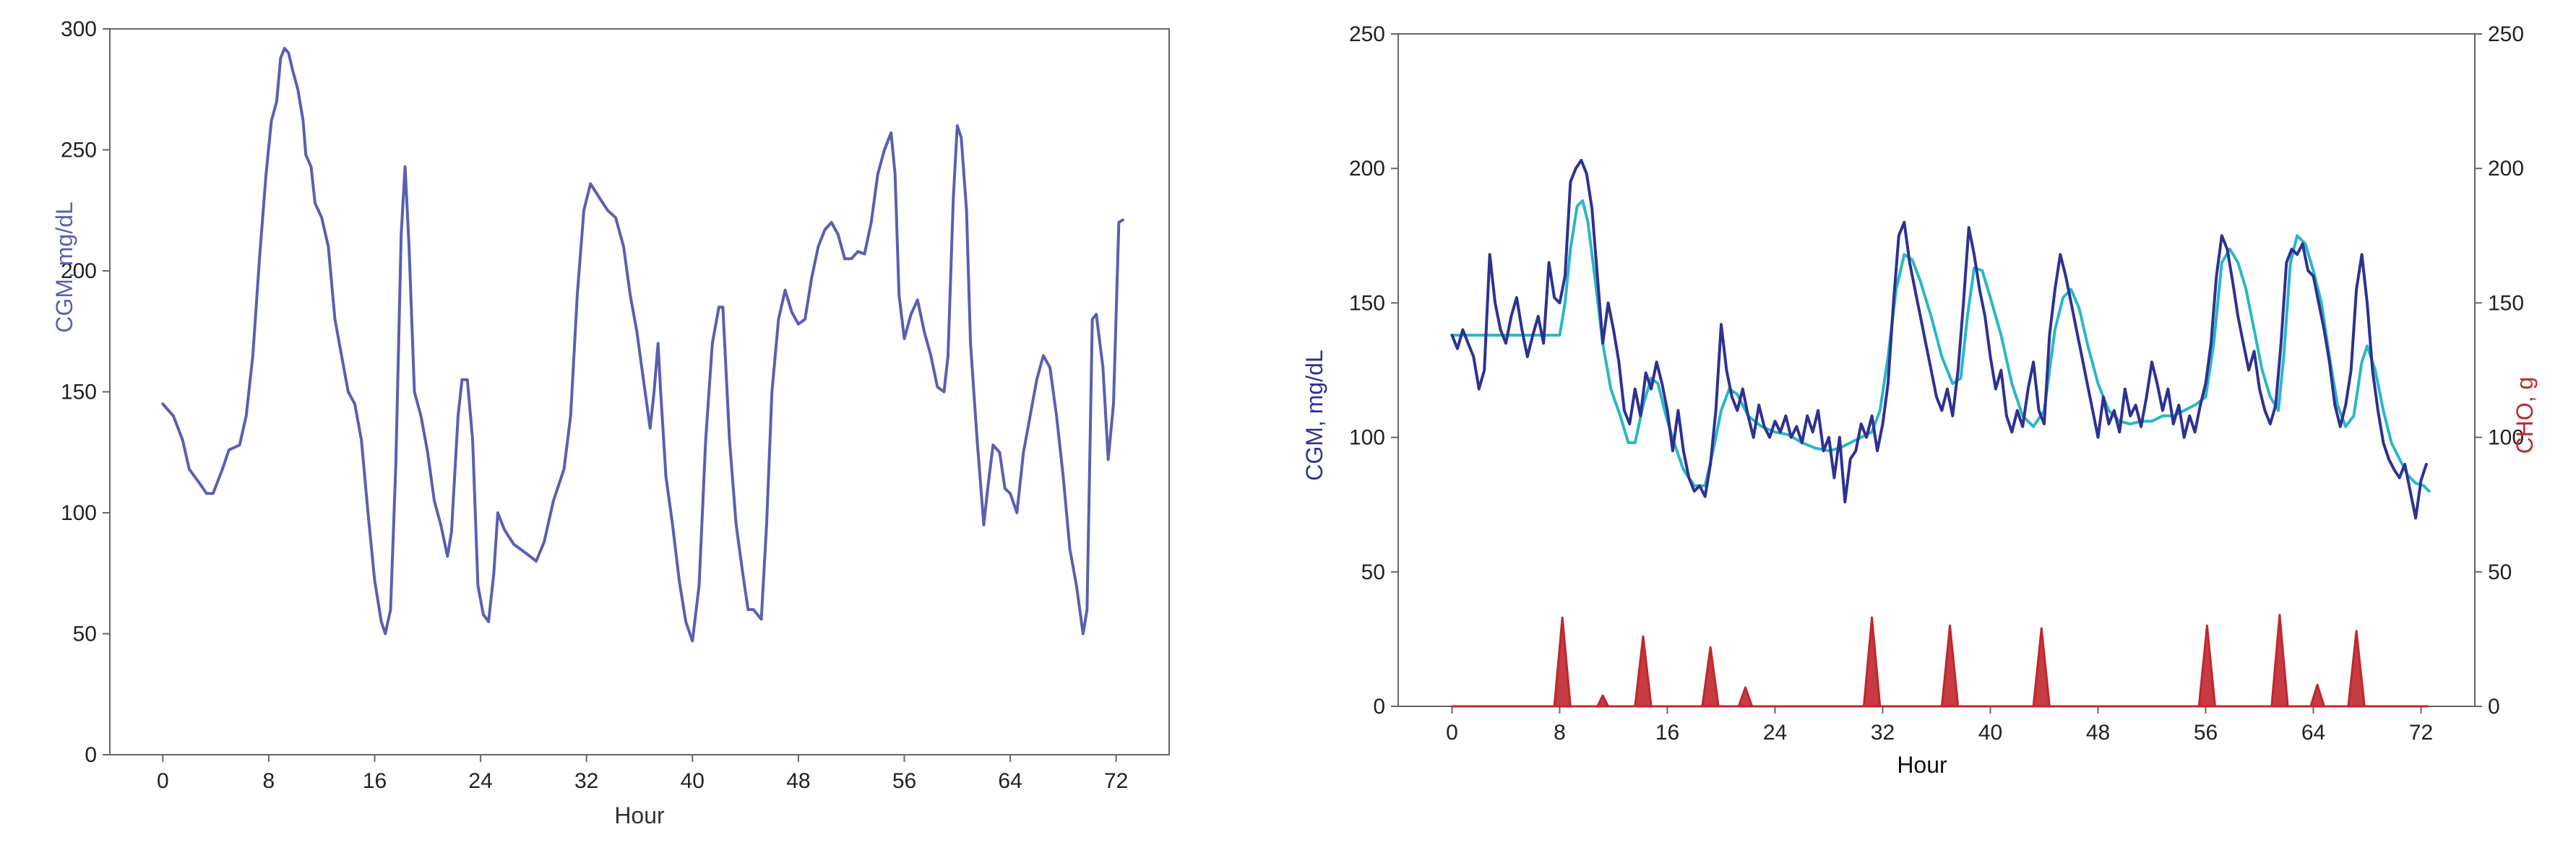 The height and width of the screenshot is (845, 2576). I want to click on right-x-tick-label-24: 24, so click(1775, 733).